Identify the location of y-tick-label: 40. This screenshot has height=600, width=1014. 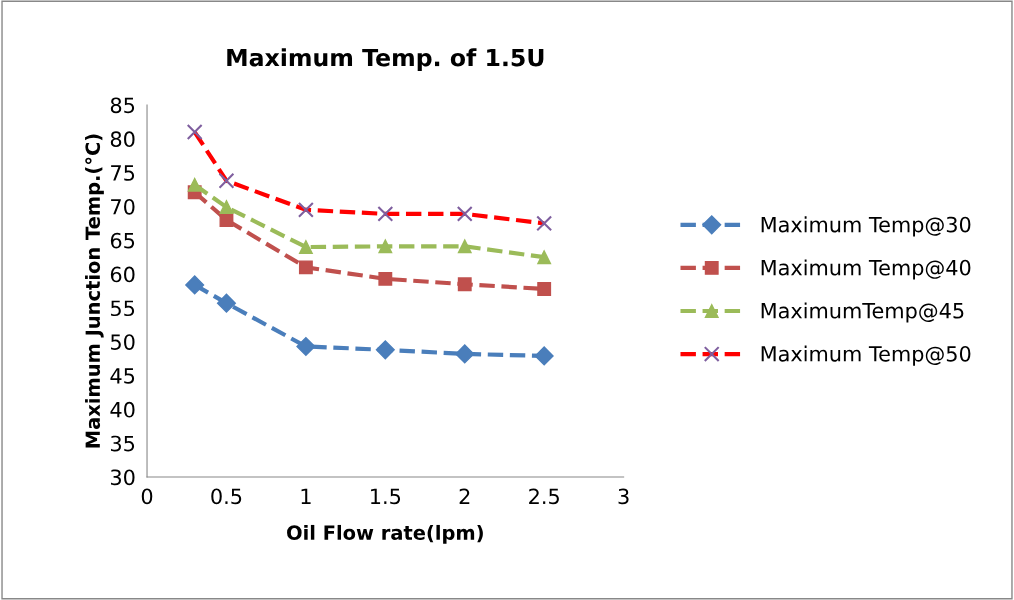
(122, 409).